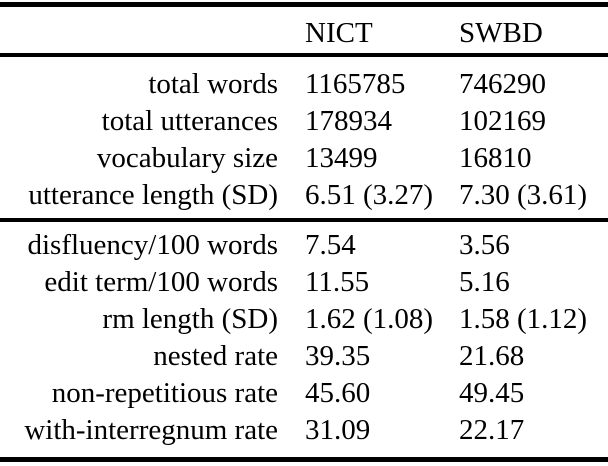  What do you see at coordinates (304, 84) in the screenshot?
I see `table-row: total words 1165785 746290` at bounding box center [304, 84].